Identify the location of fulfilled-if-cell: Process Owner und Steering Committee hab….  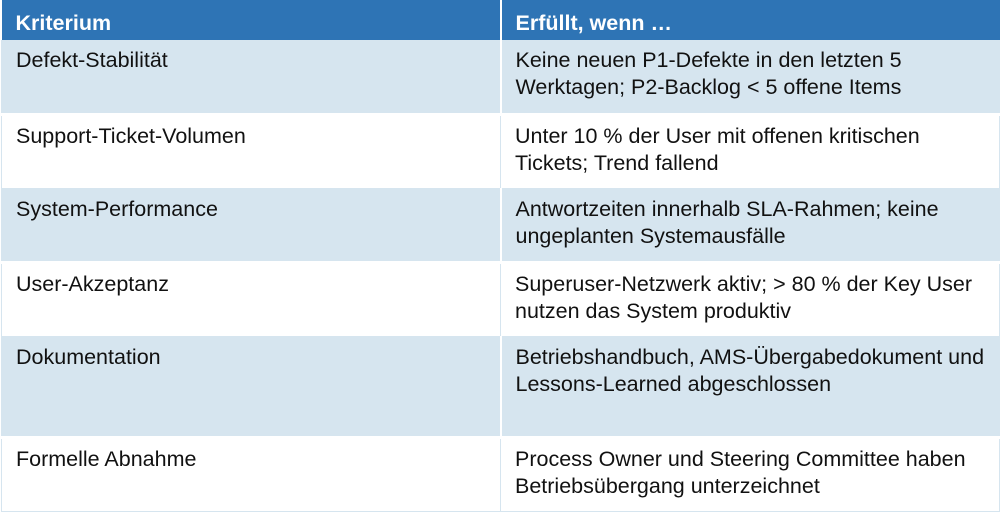
(750, 474).